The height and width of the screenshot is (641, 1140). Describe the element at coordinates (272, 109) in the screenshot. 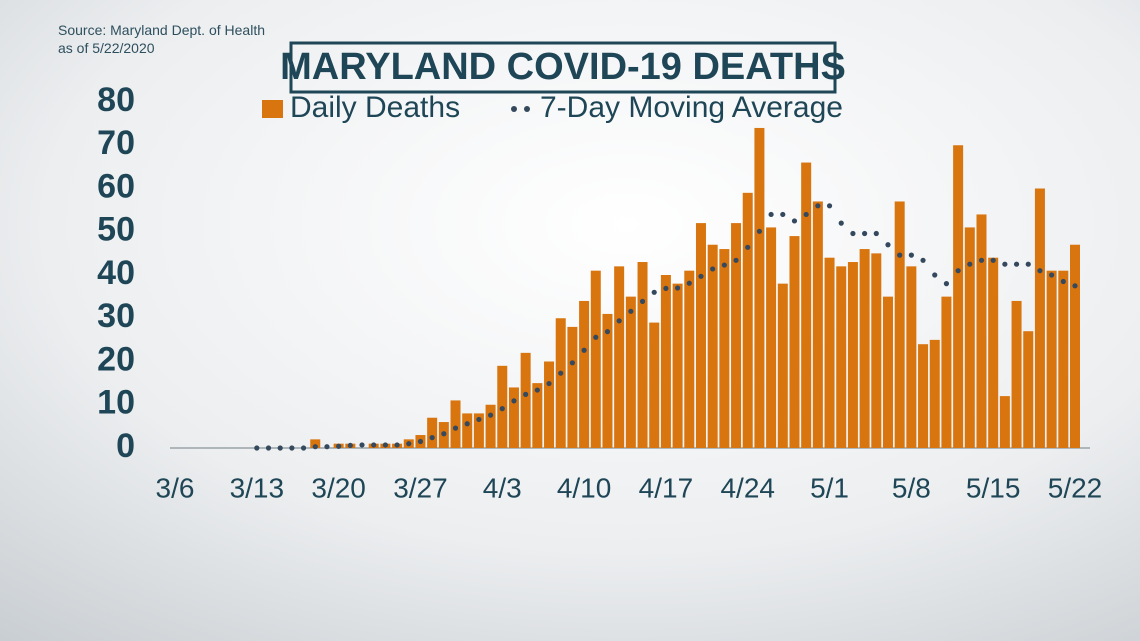

I see `legend-swatch` at that location.